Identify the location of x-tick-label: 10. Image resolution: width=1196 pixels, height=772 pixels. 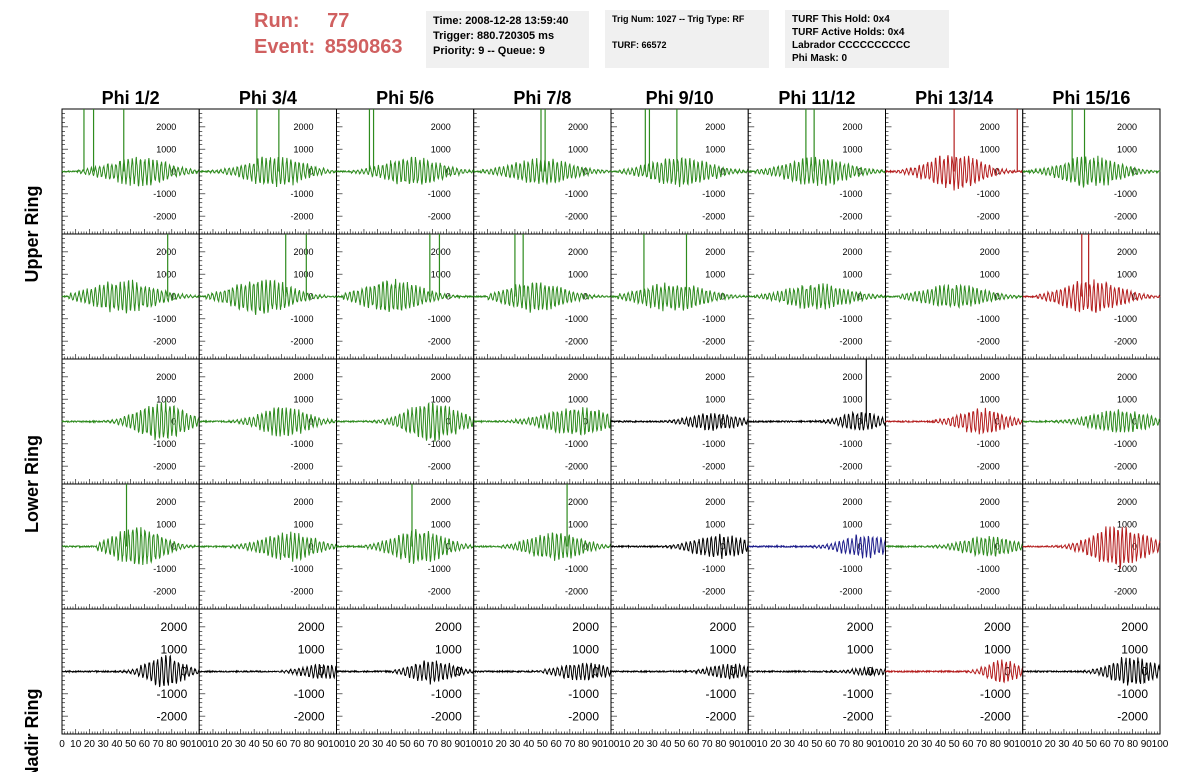
(625, 744).